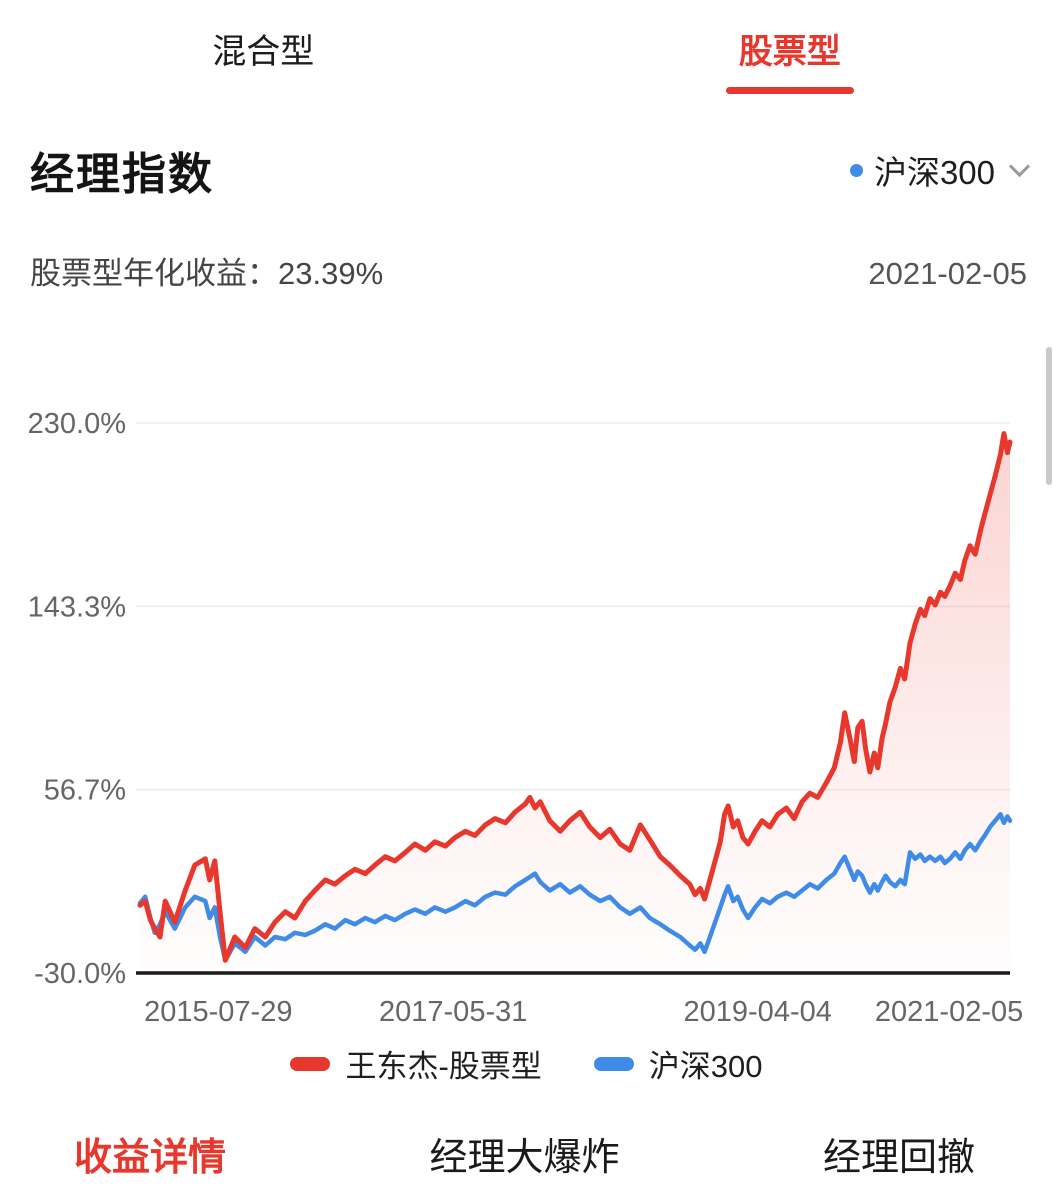  I want to click on chevron-down-icon, so click(1019, 166).